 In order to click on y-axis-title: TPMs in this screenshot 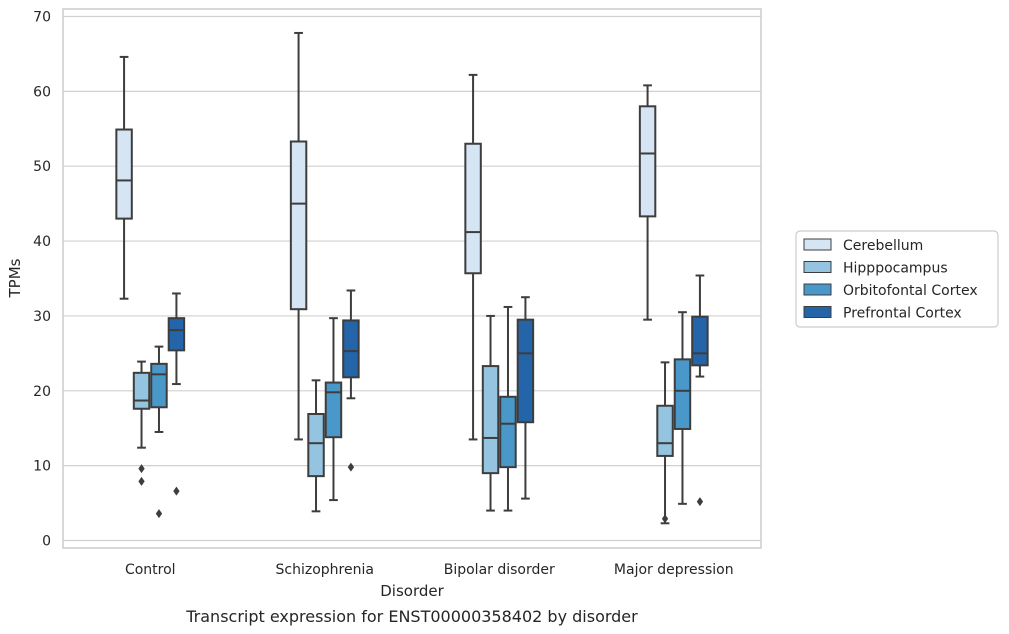, I will do `click(15, 278)`.